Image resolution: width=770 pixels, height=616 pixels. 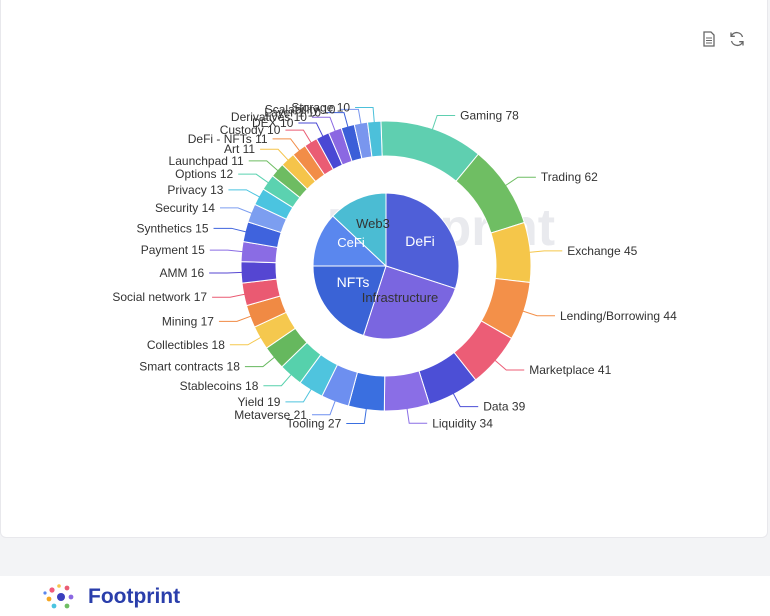 I want to click on slice-label: Derivatives 10, so click(x=269, y=117).